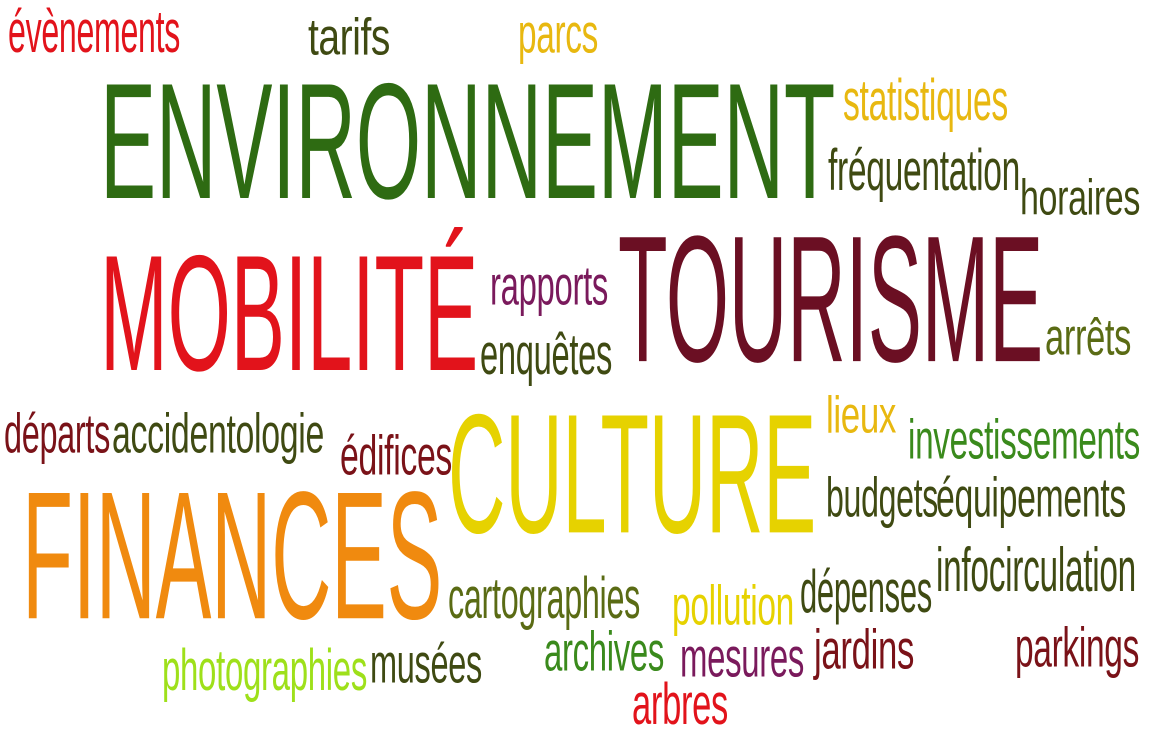 This screenshot has height=748, width=1169. I want to click on word-budgets: budgets, so click(882, 497).